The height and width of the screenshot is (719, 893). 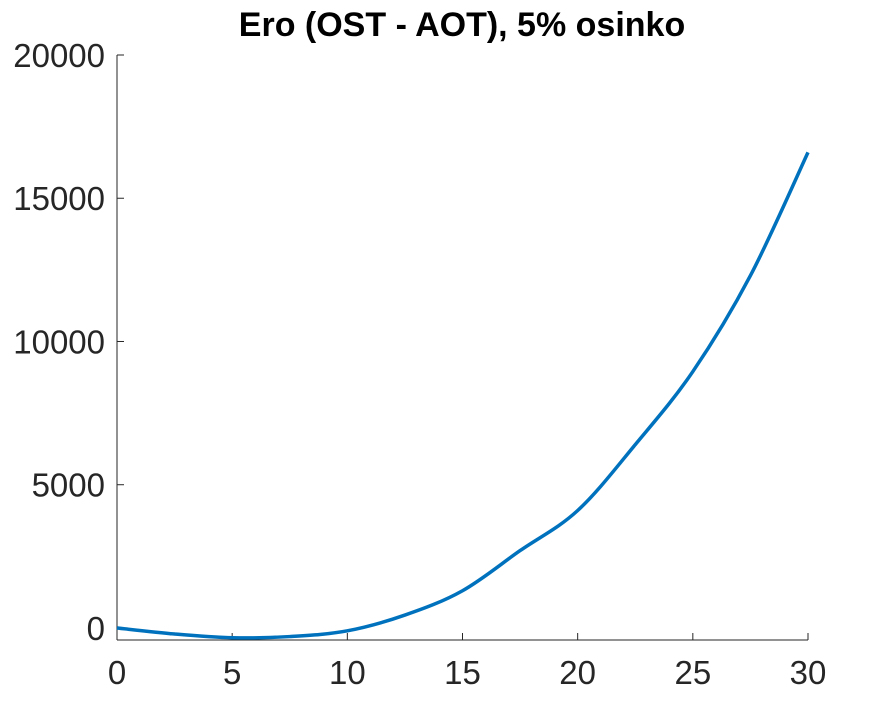 What do you see at coordinates (59, 198) in the screenshot?
I see `y-tick-label: 15000` at bounding box center [59, 198].